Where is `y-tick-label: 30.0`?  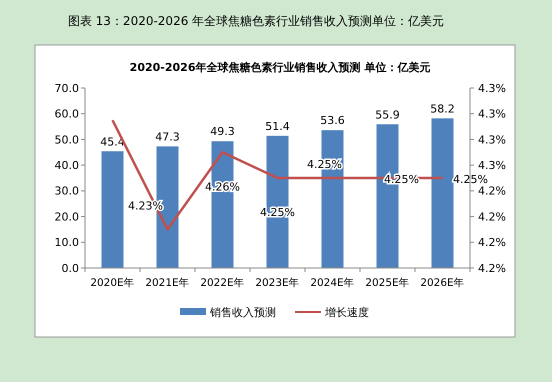
y-tick-label: 30.0 is located at coordinates (66, 191).